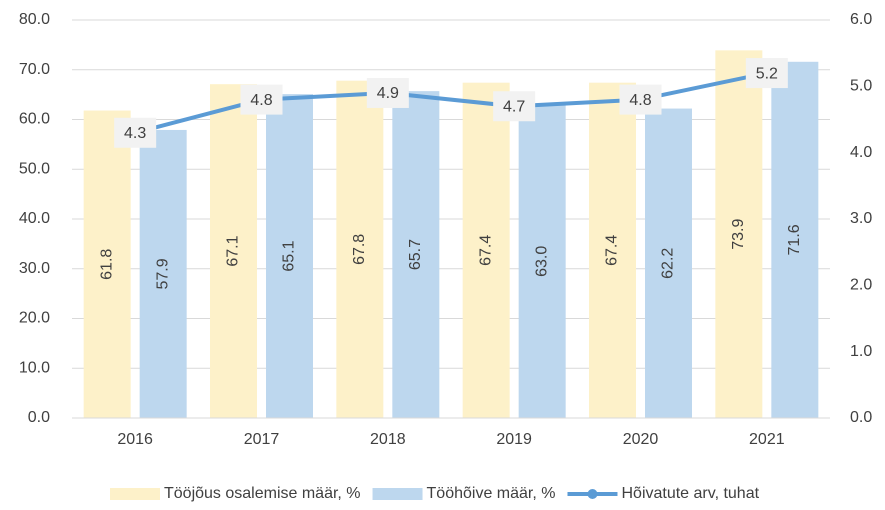  I want to click on y-tick-label: 40.0, so click(34, 218).